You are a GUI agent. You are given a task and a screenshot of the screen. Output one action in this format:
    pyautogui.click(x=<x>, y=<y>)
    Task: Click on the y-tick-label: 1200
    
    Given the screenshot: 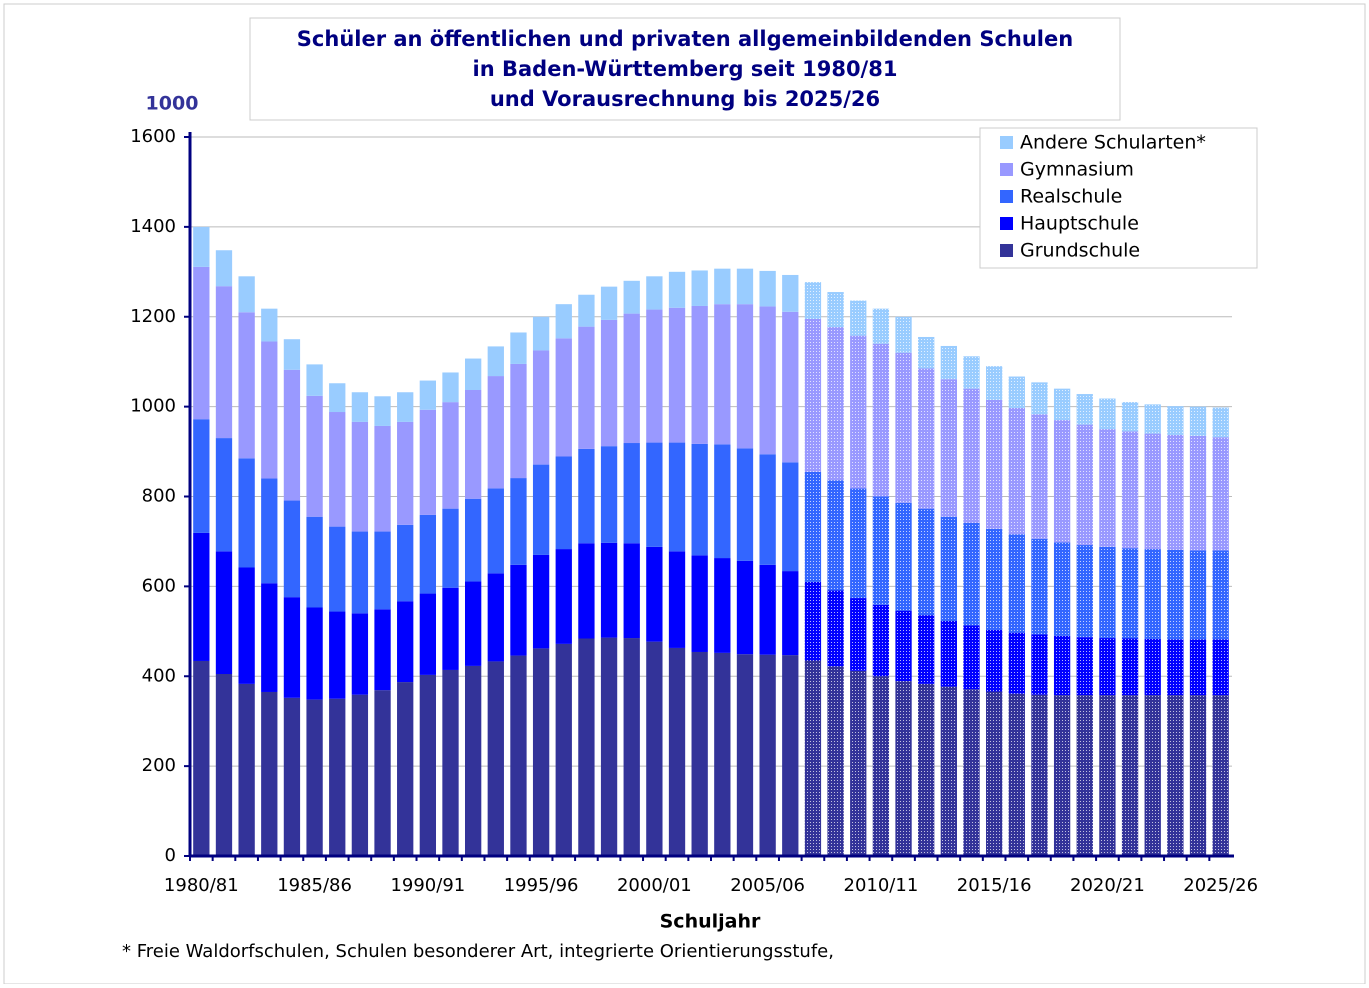 What is the action you would take?
    pyautogui.click(x=153, y=316)
    